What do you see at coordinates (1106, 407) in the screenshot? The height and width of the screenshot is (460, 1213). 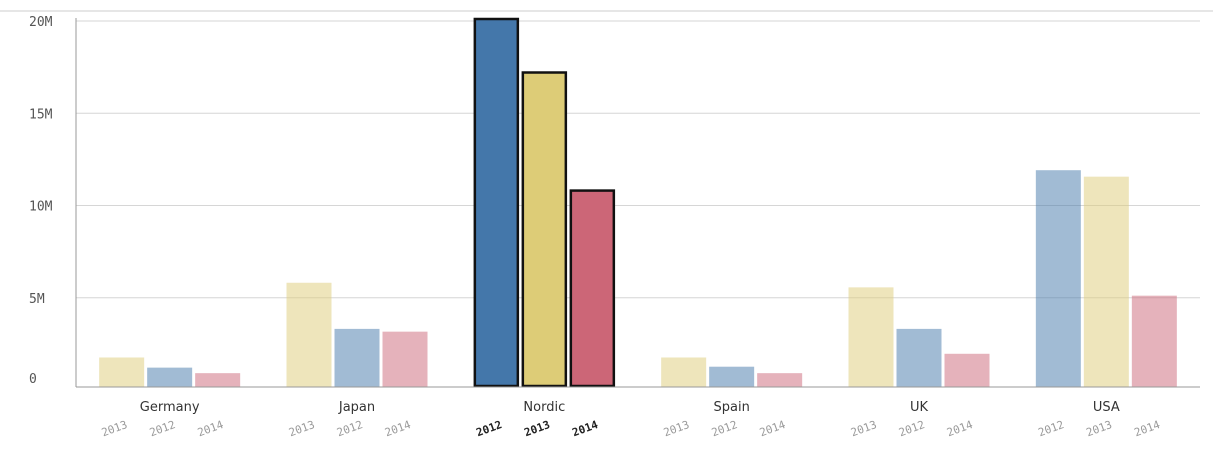 I see `category-label: USA` at bounding box center [1106, 407].